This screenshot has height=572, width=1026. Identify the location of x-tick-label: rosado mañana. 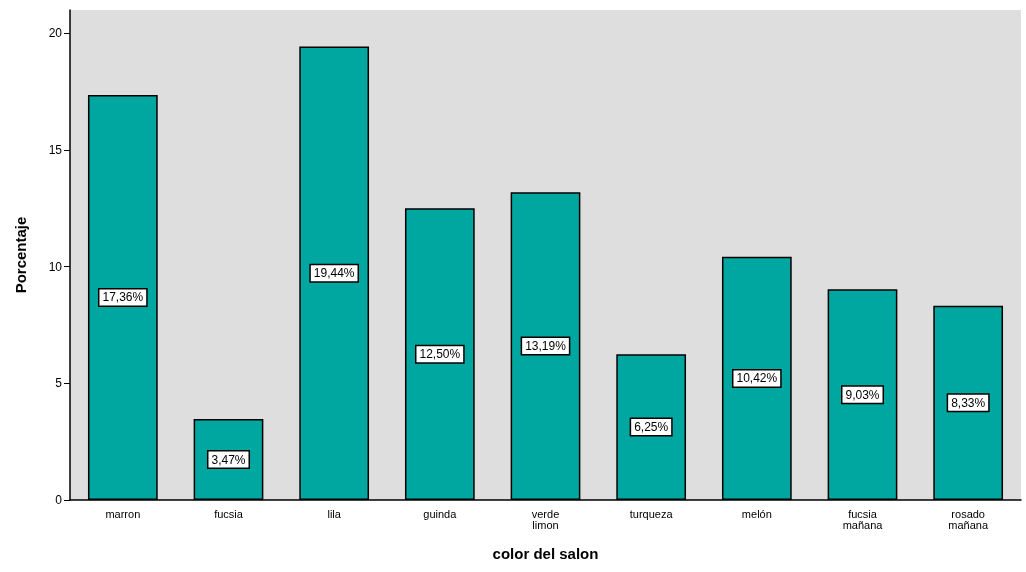
(968, 519).